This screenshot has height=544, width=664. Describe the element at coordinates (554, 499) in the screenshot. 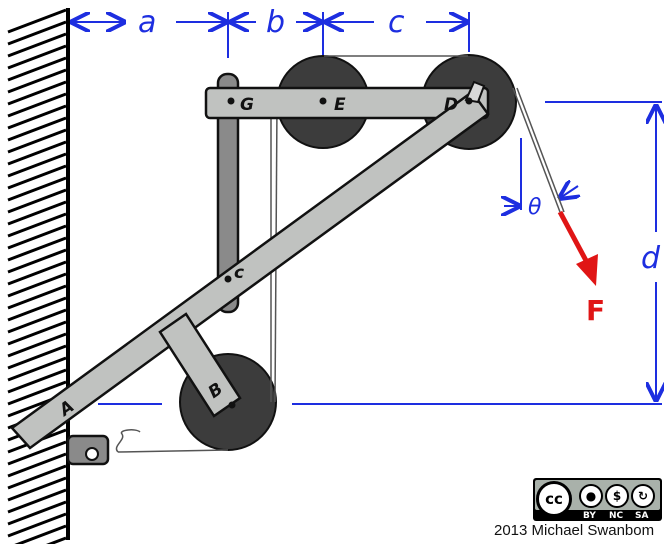

I see `cc-icon: cc` at that location.